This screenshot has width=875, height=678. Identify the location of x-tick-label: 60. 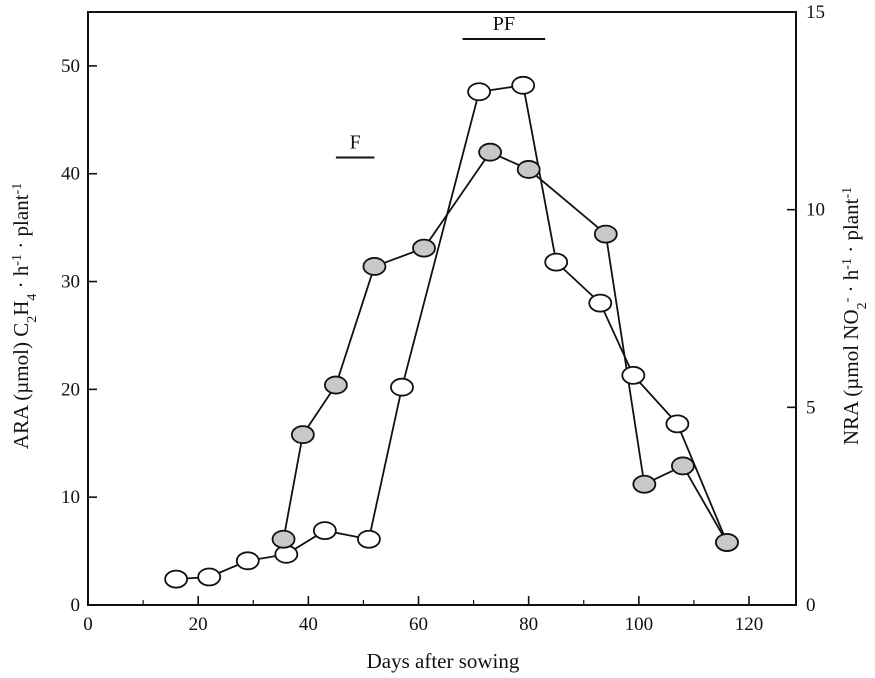
(418, 624).